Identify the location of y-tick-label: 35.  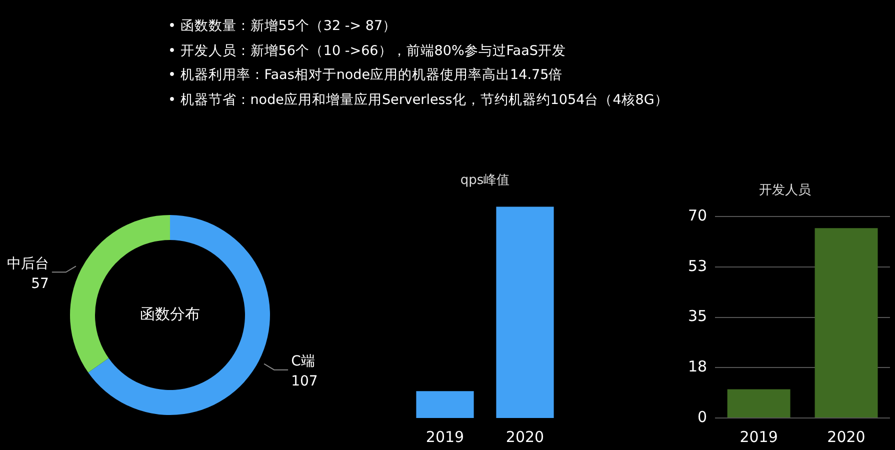
(698, 316).